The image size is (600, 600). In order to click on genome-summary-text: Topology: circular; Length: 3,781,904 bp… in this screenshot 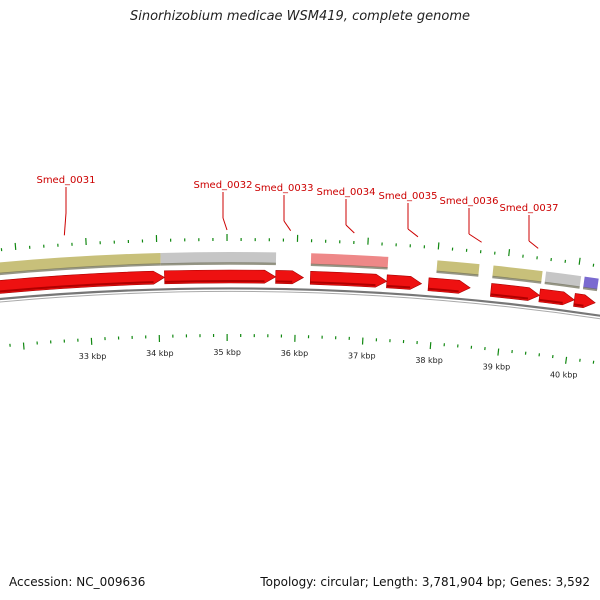, I will do `click(425, 582)`.